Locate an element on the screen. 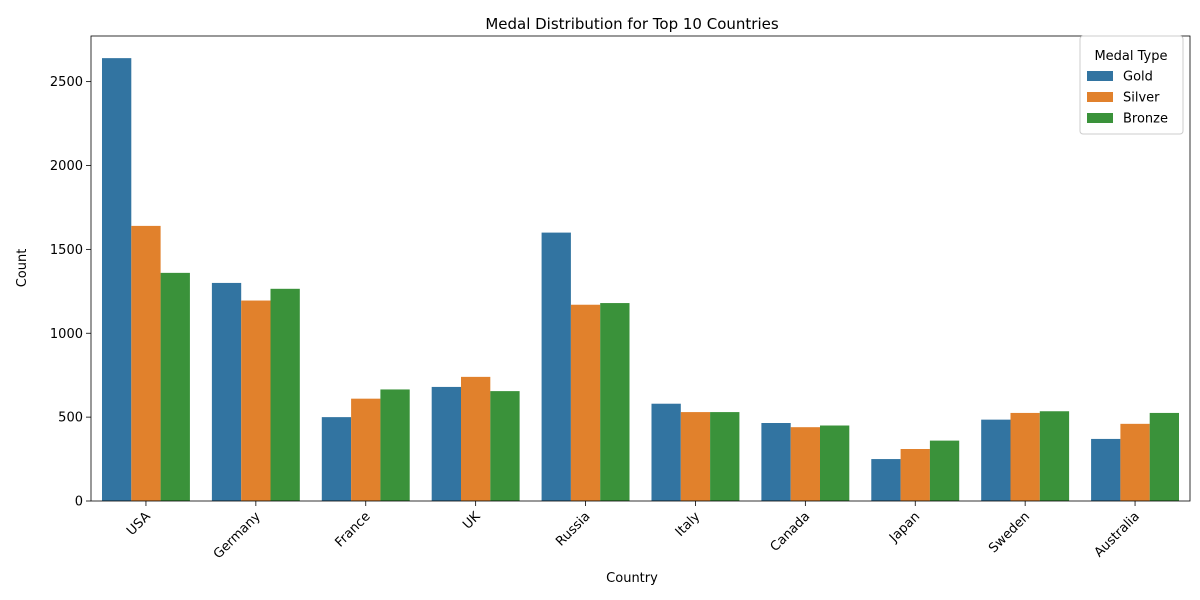 The image size is (1200, 600). bar-bronze-uk is located at coordinates (505, 446).